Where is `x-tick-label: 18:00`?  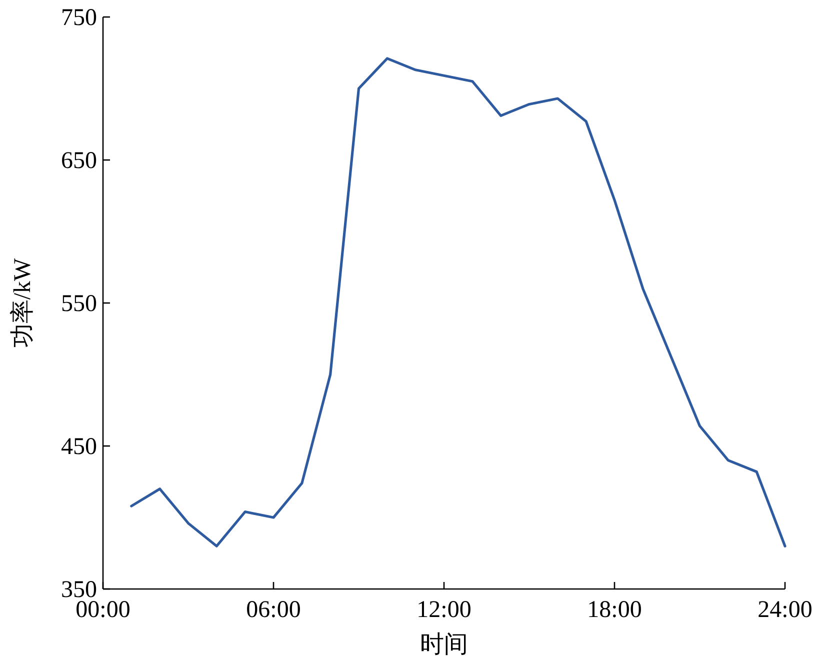
x-tick-label: 18:00 is located at coordinates (614, 610).